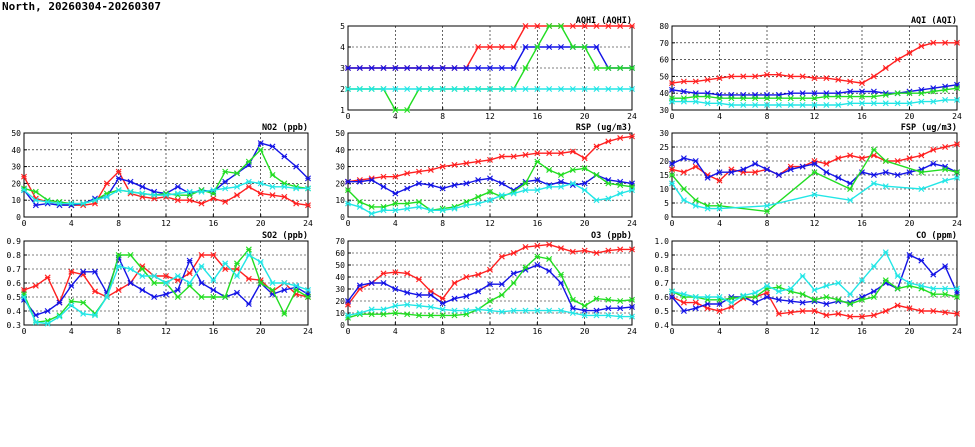 This screenshot has width=975, height=447. I want to click on y-tick-label: 10, so click(340, 313).